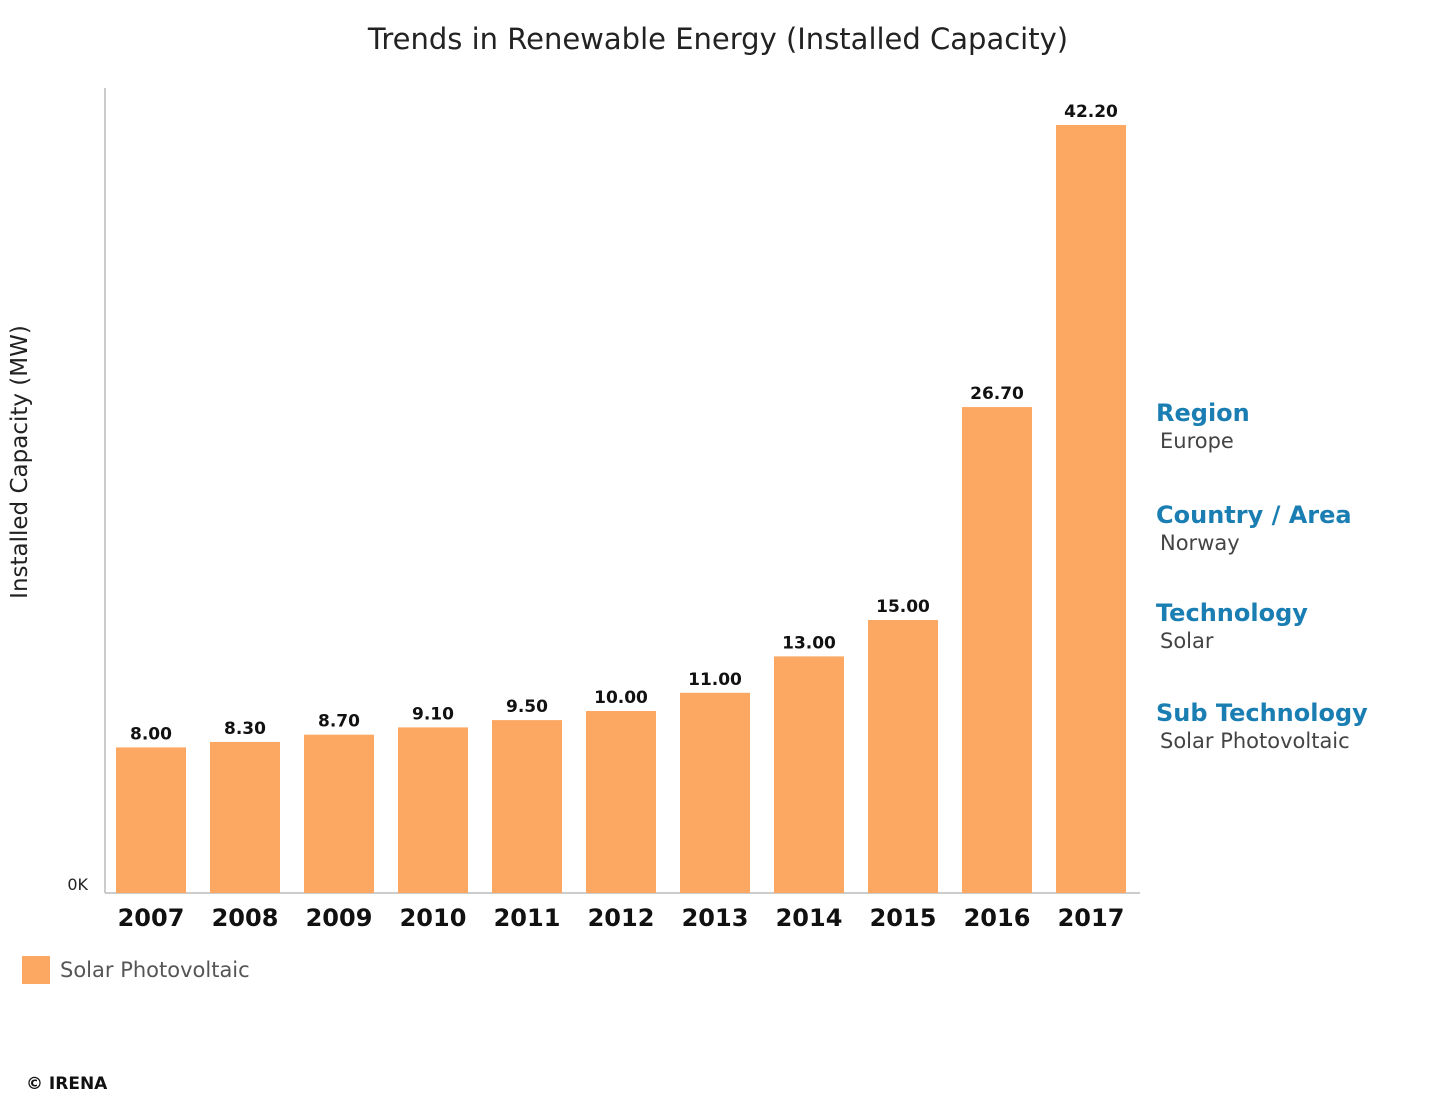 The width and height of the screenshot is (1436, 1098). I want to click on data-label-2015: 15.00, so click(903, 607).